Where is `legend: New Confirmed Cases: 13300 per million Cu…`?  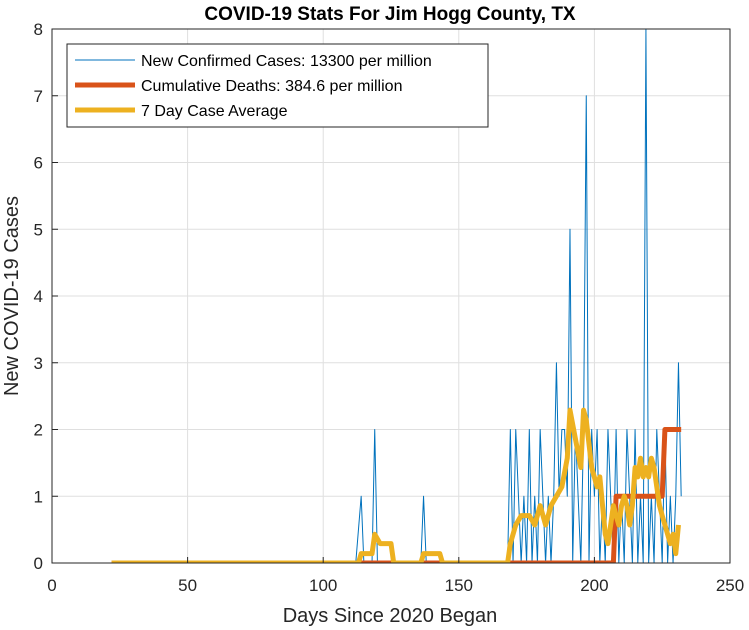
legend: New Confirmed Cases: 13300 per million Cu… is located at coordinates (277, 85).